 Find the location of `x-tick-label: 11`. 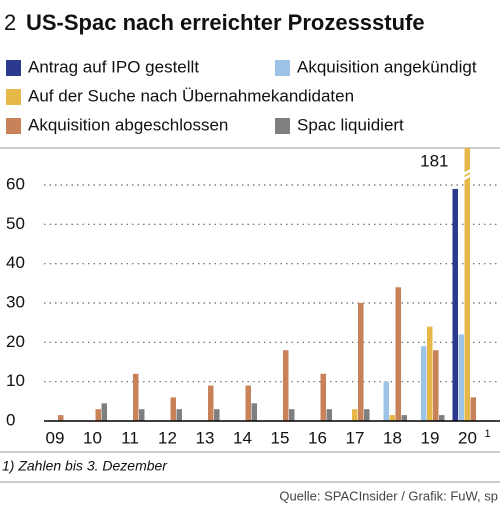

x-tick-label: 11 is located at coordinates (130, 437).